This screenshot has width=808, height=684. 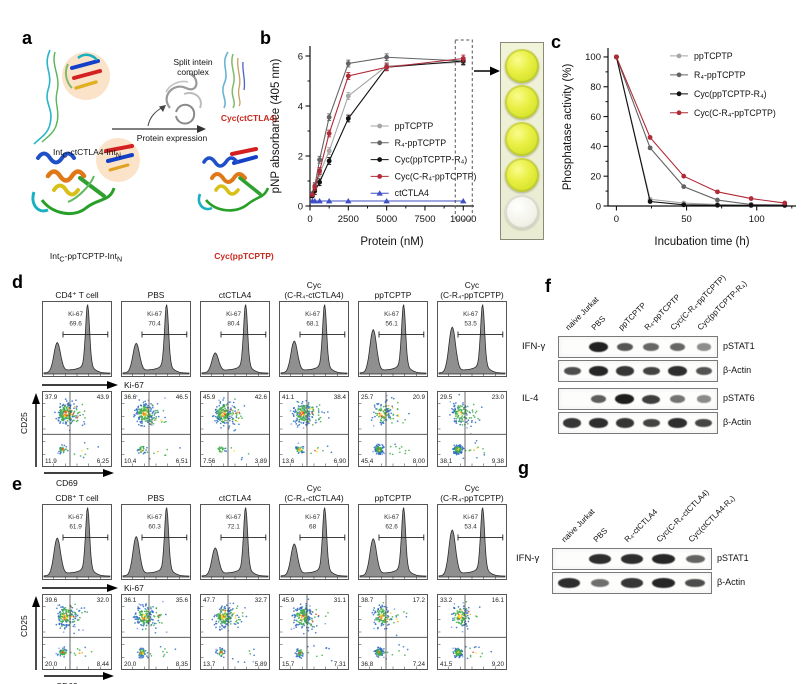 What do you see at coordinates (51, 600) in the screenshot?
I see `svg-text: 39.6` at bounding box center [51, 600].